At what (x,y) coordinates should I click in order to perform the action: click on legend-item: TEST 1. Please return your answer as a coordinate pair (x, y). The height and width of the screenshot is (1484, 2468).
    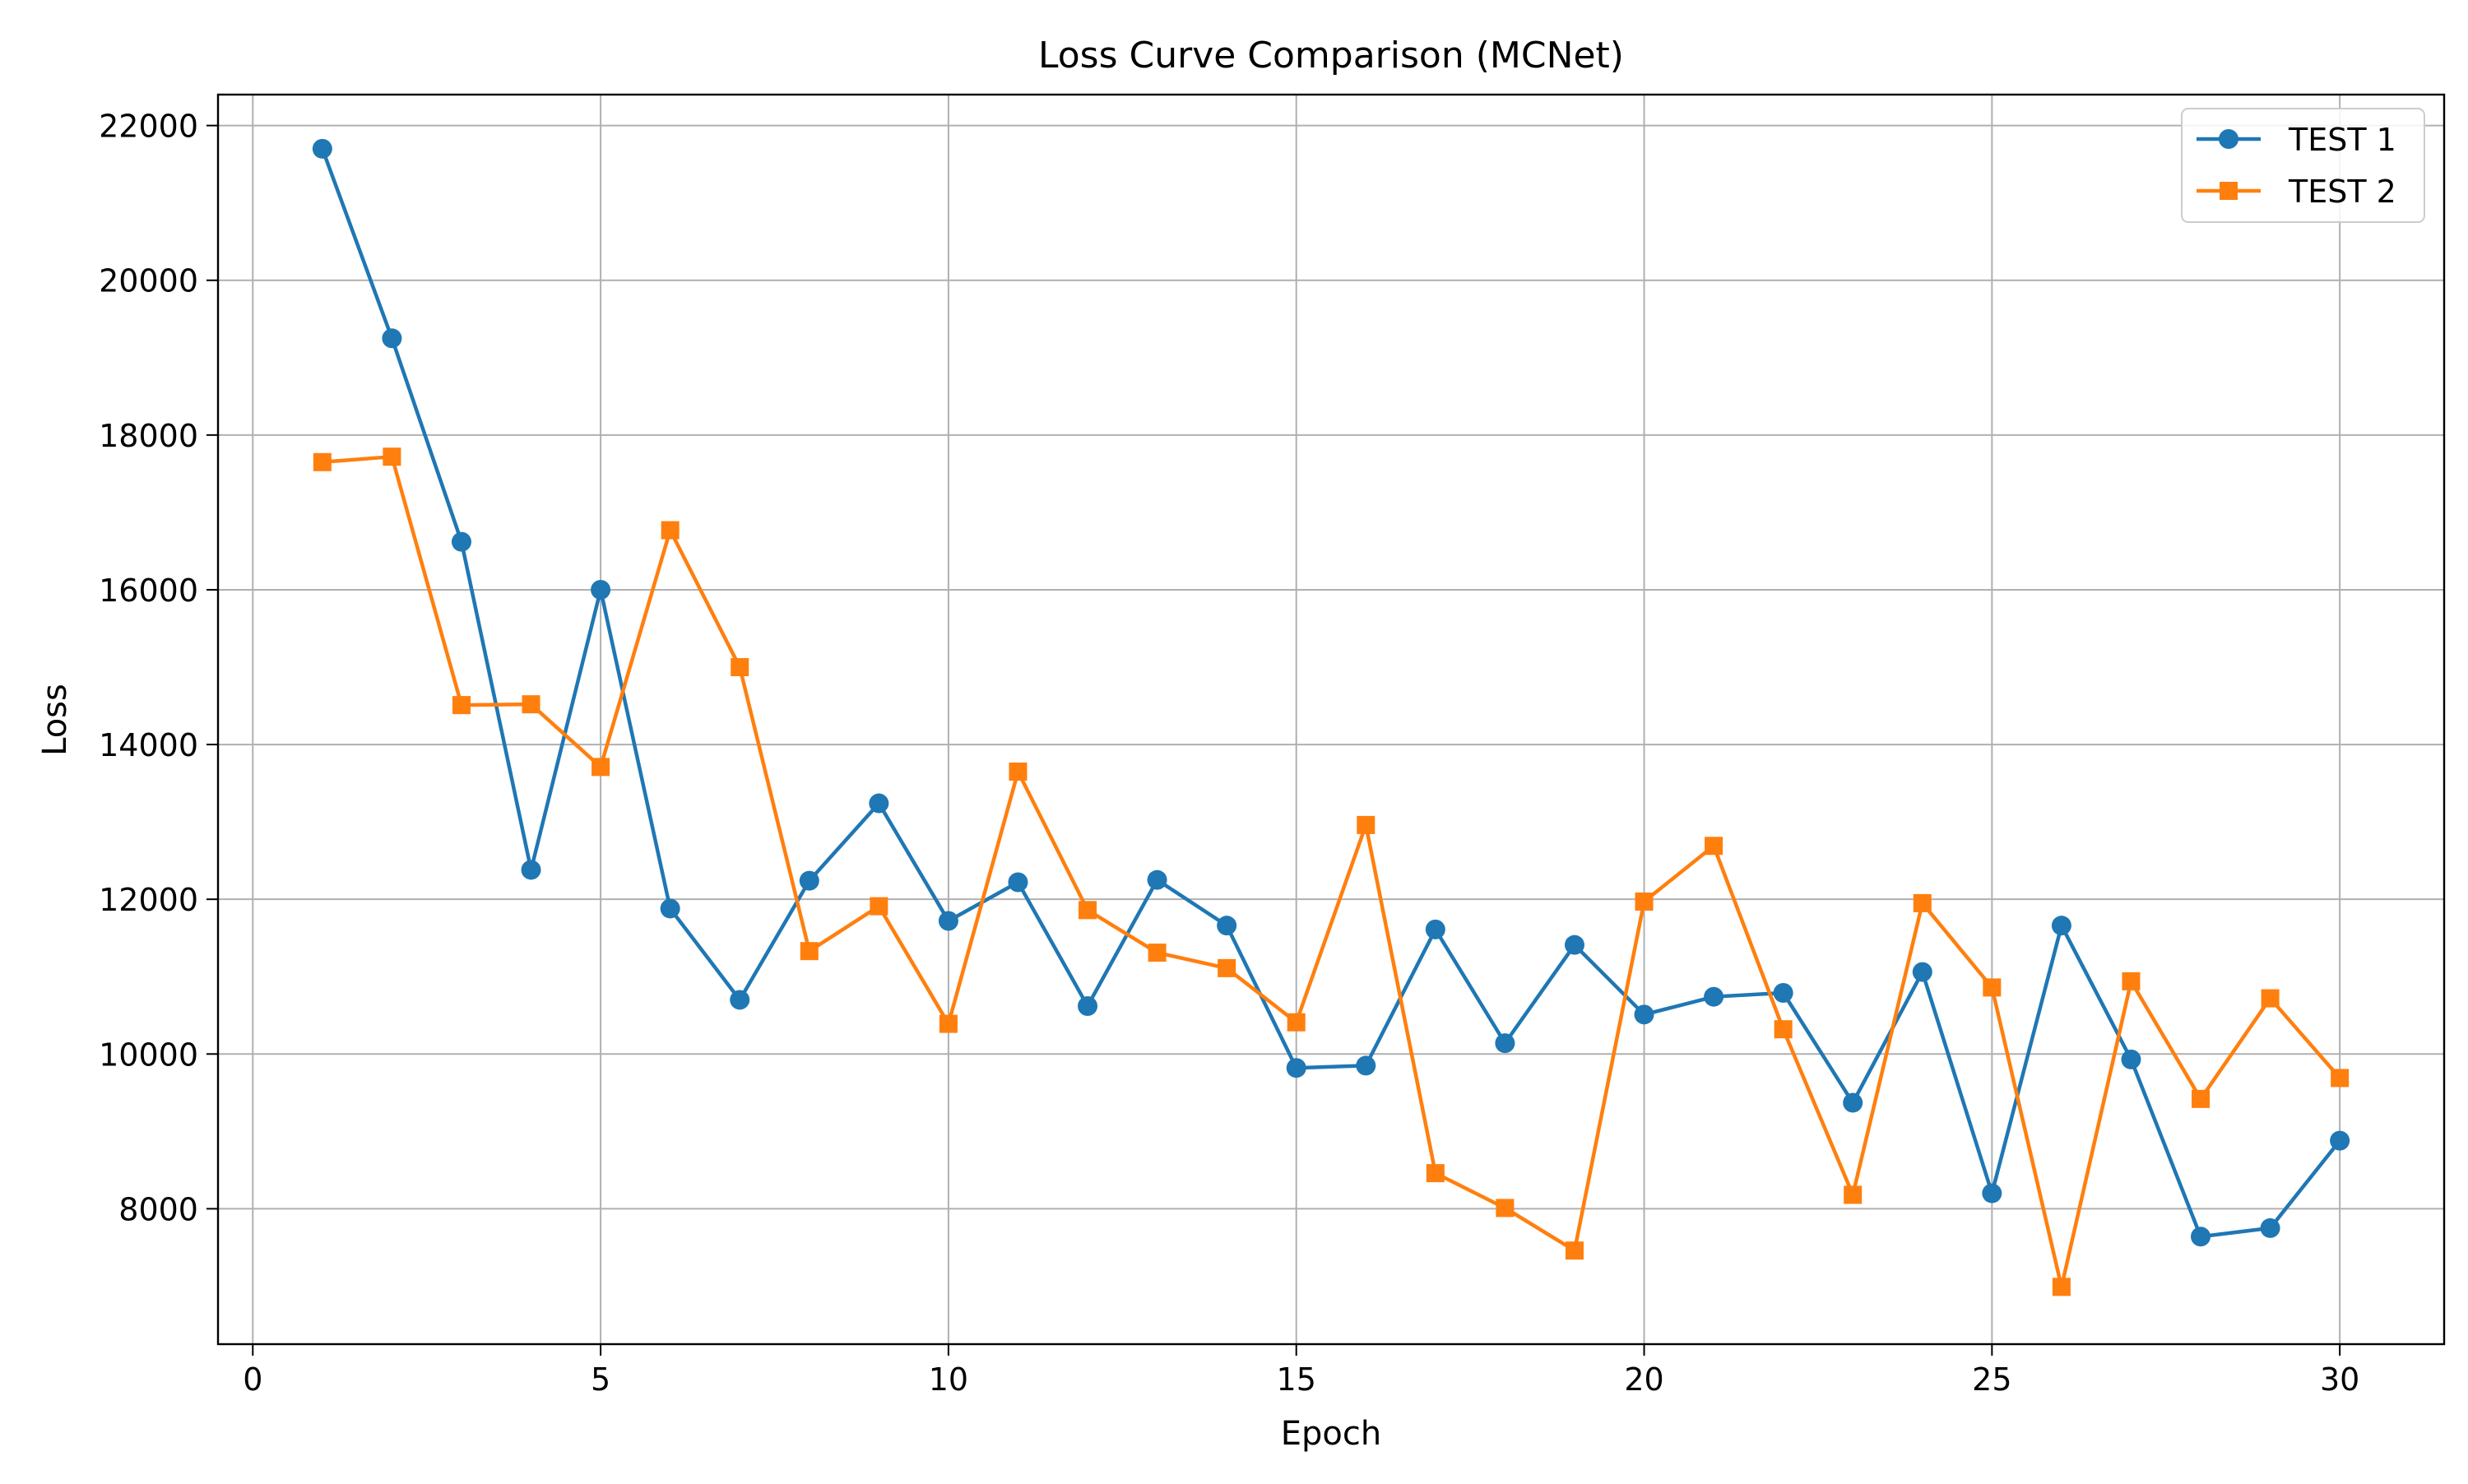
    Looking at the image, I should click on (2296, 140).